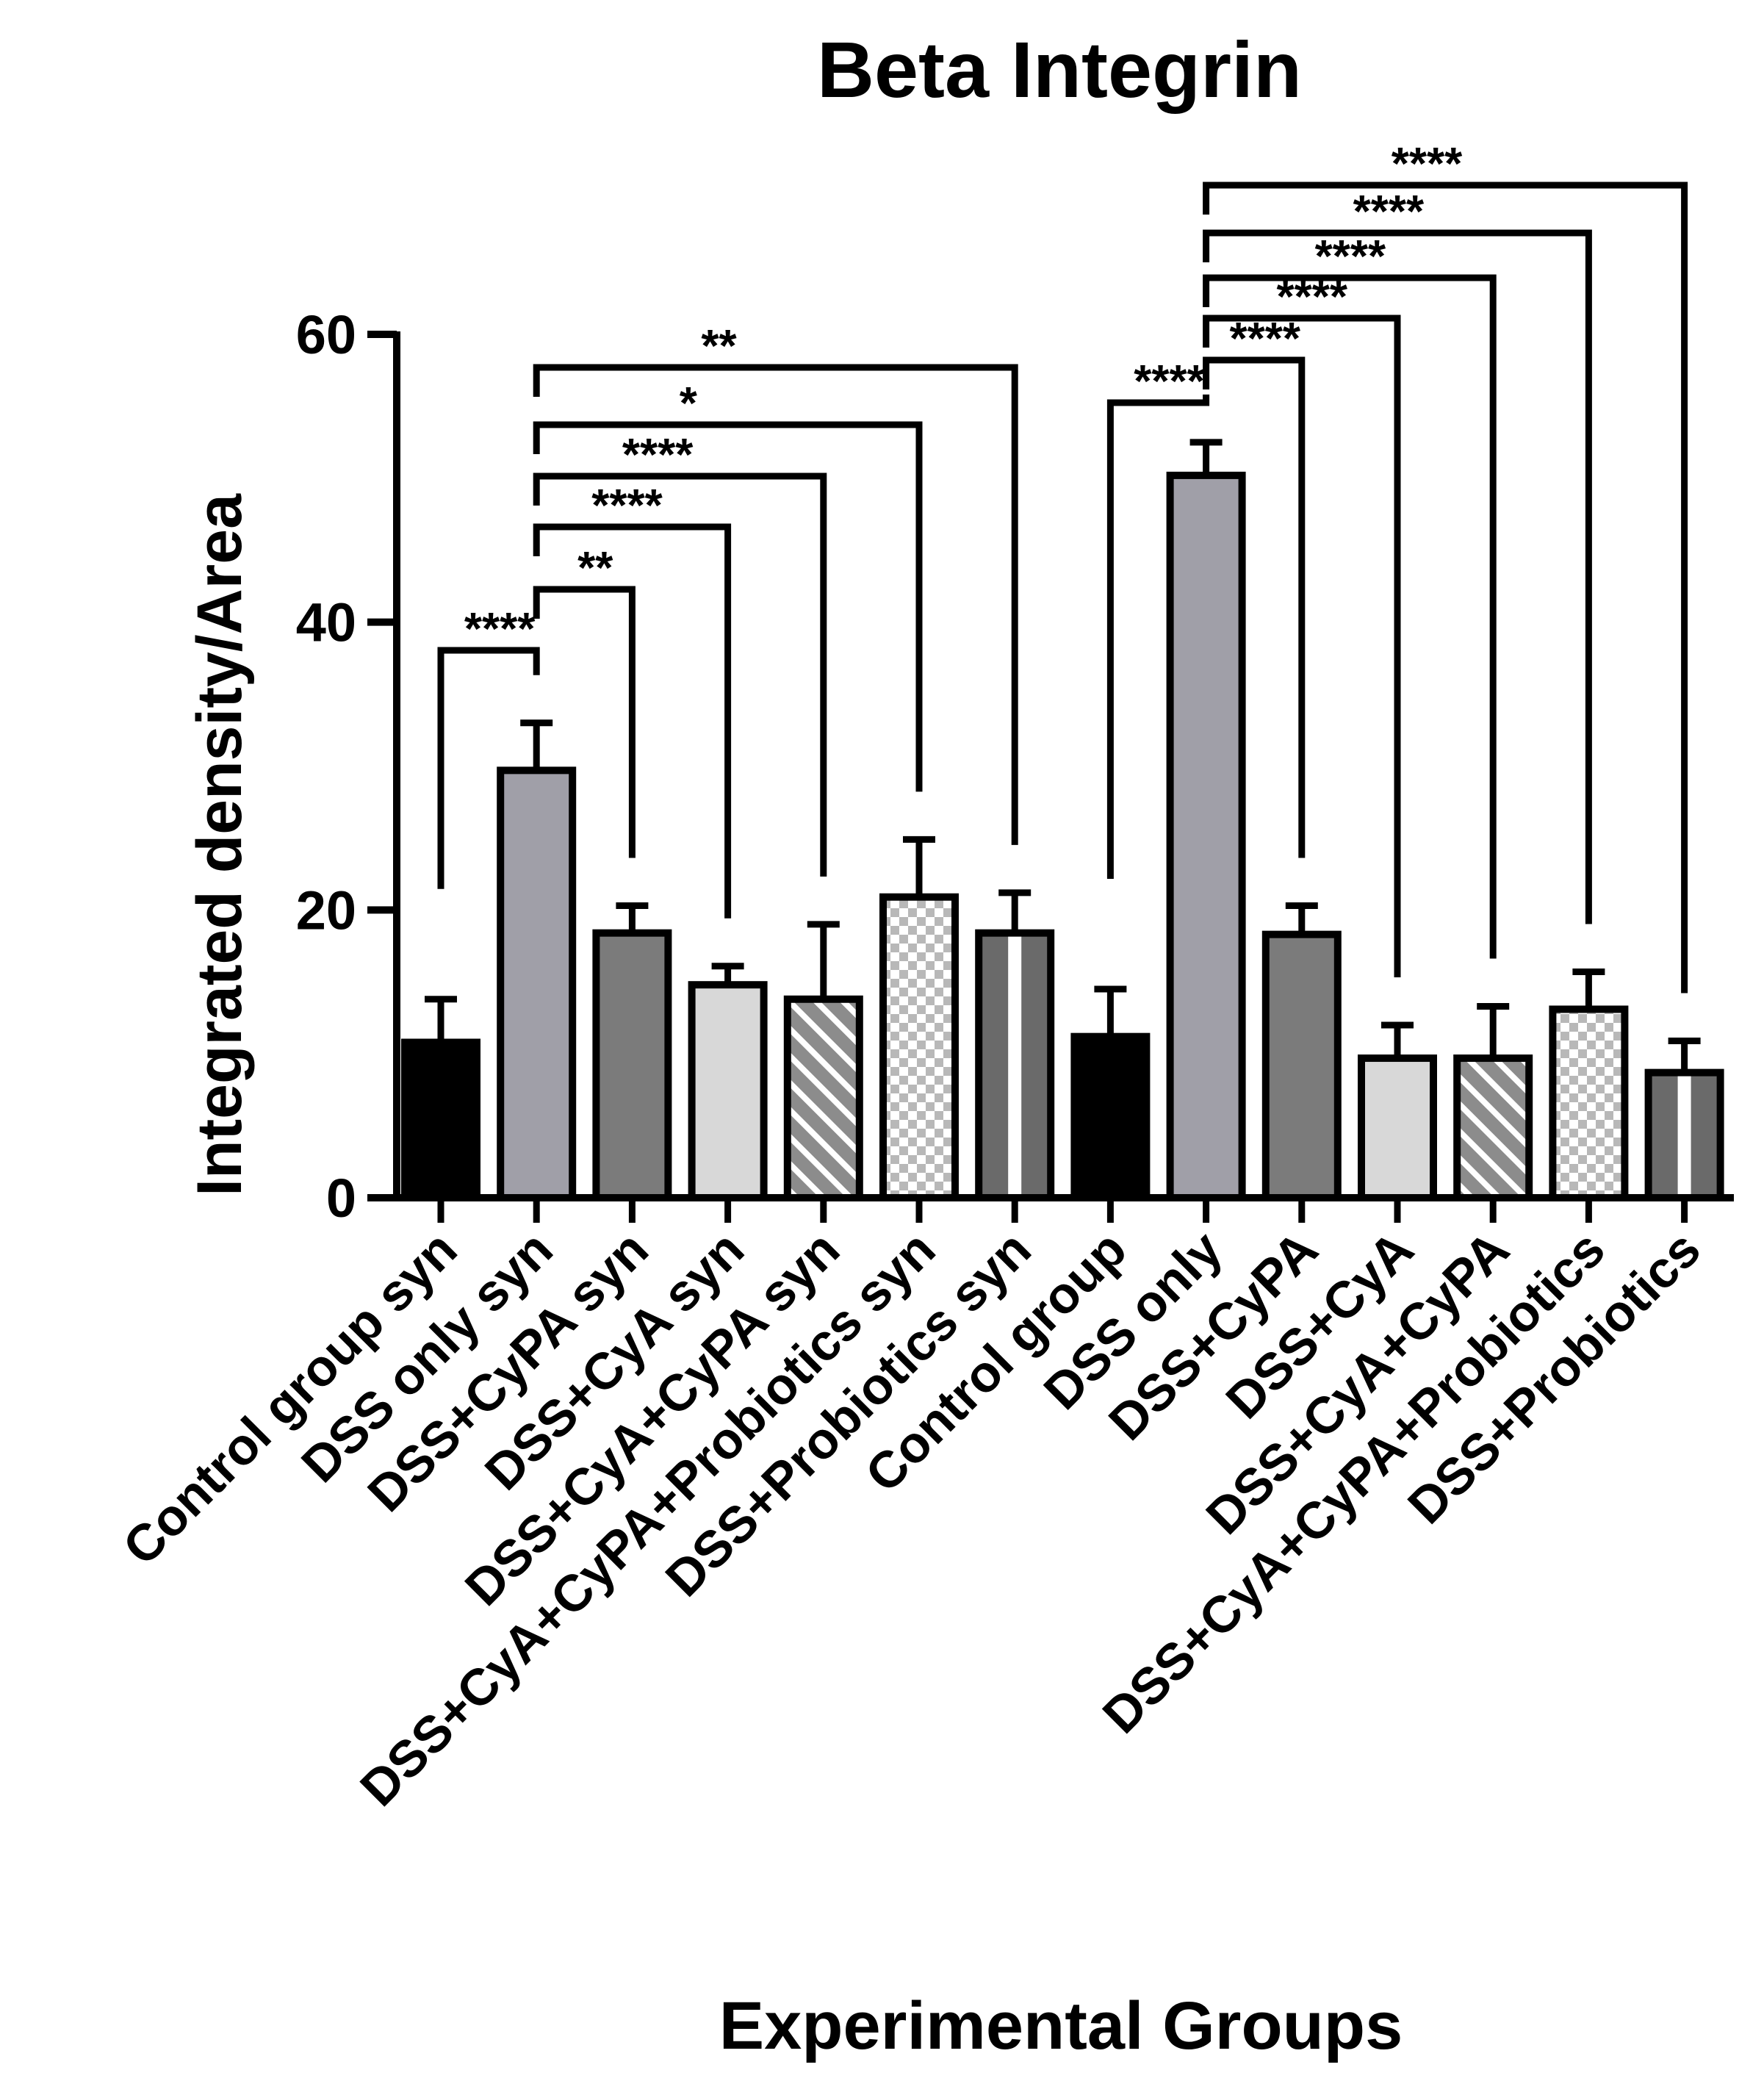  I want to click on y-axis: 0 20 40 60, so click(348, 766).